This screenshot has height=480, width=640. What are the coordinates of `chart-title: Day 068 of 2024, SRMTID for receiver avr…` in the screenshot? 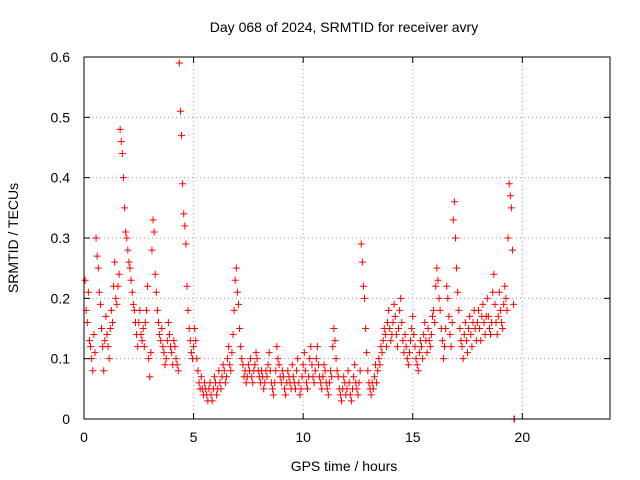 It's located at (344, 27).